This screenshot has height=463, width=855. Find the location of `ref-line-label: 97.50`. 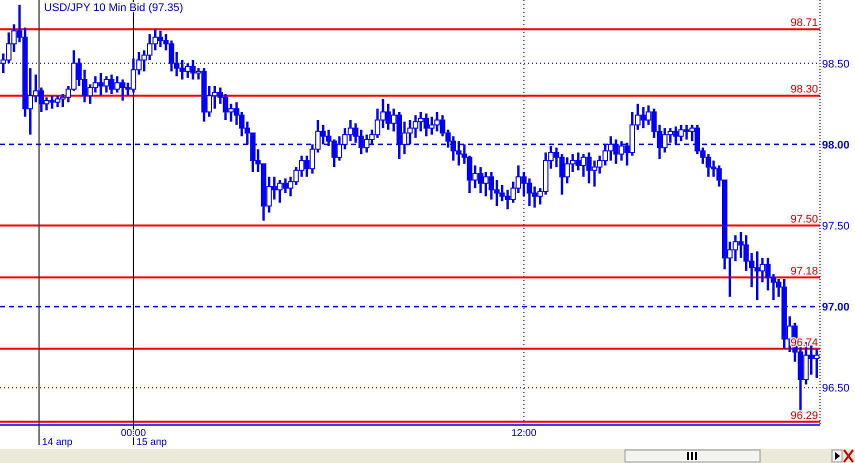

ref-line-label: 97.50 is located at coordinates (804, 219).